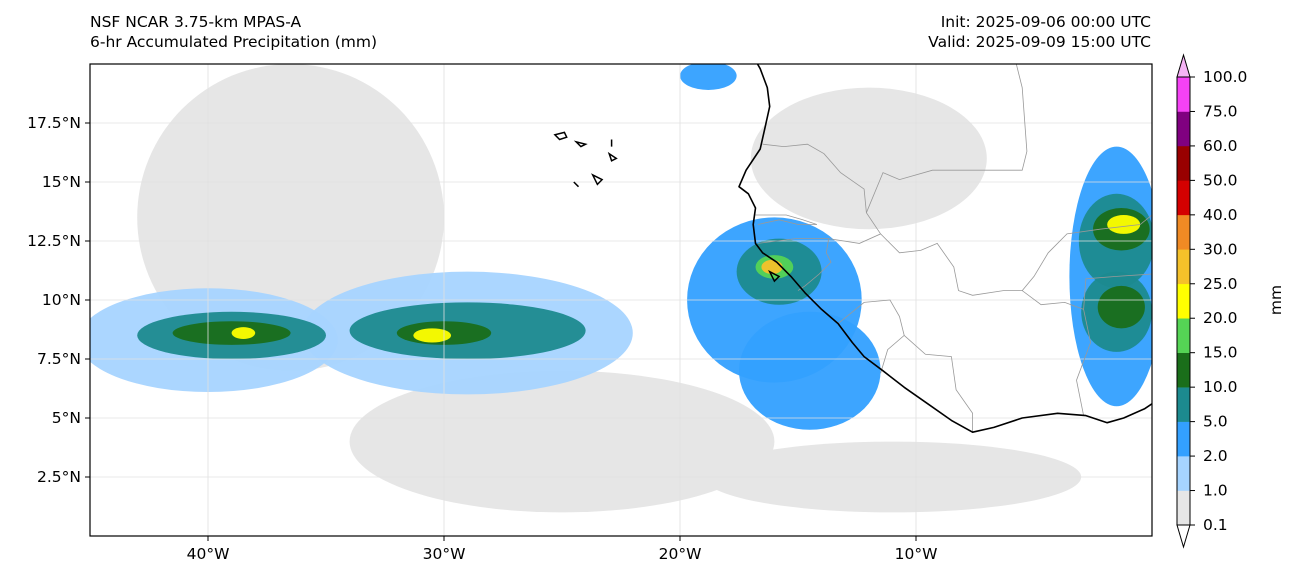 This screenshot has height=580, width=1298. Describe the element at coordinates (1220, 215) in the screenshot. I see `colorbar-level-label-9: 40.0` at that location.